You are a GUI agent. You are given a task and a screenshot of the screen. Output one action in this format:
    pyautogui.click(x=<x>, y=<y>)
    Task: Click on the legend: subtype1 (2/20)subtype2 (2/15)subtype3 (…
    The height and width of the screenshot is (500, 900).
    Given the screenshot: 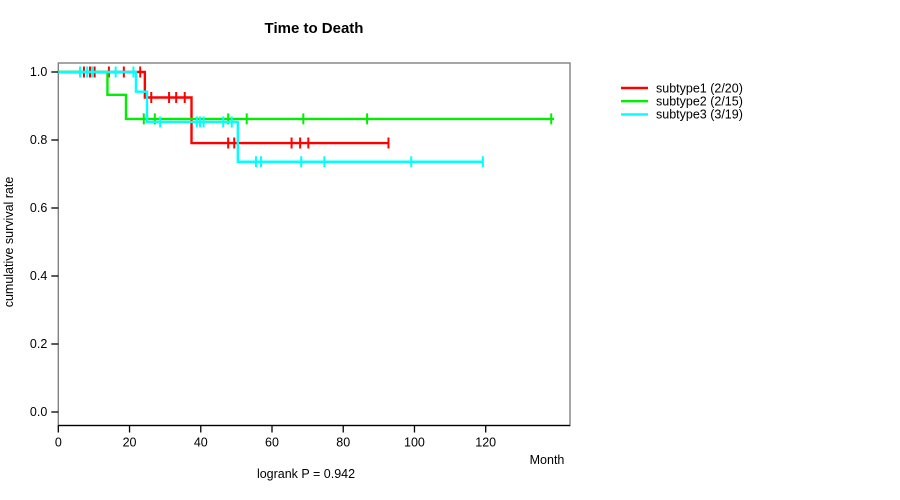 What is the action you would take?
    pyautogui.click(x=682, y=101)
    